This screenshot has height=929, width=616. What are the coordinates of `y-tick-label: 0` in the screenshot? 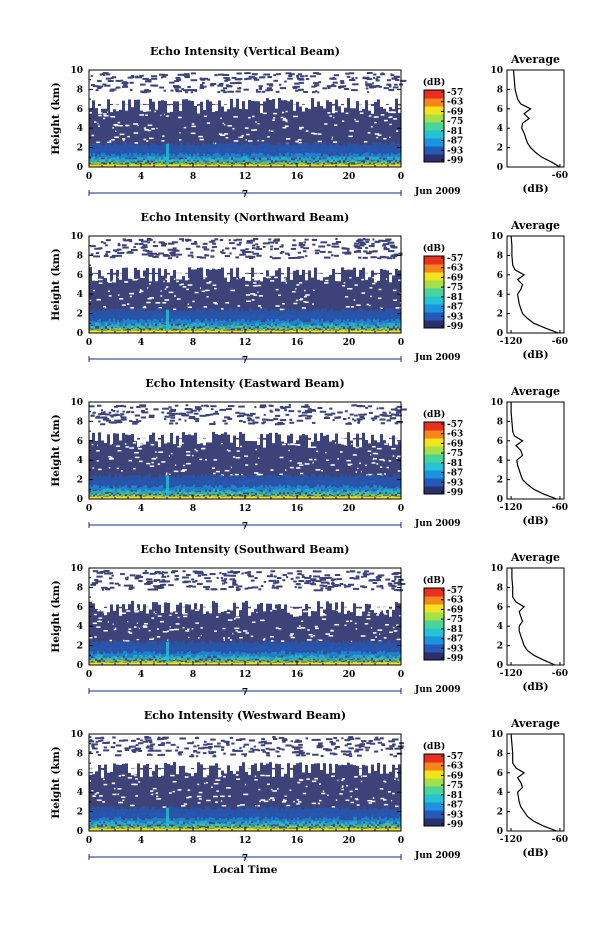 It's located at (80, 168).